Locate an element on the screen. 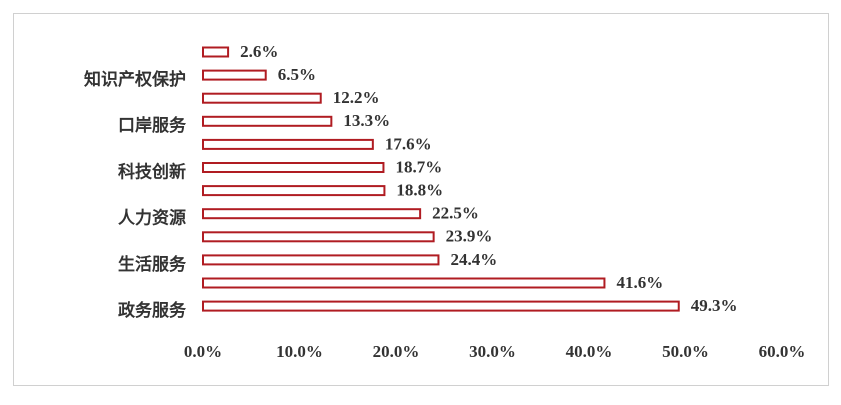  x-tick-label: 40.0% is located at coordinates (589, 351).